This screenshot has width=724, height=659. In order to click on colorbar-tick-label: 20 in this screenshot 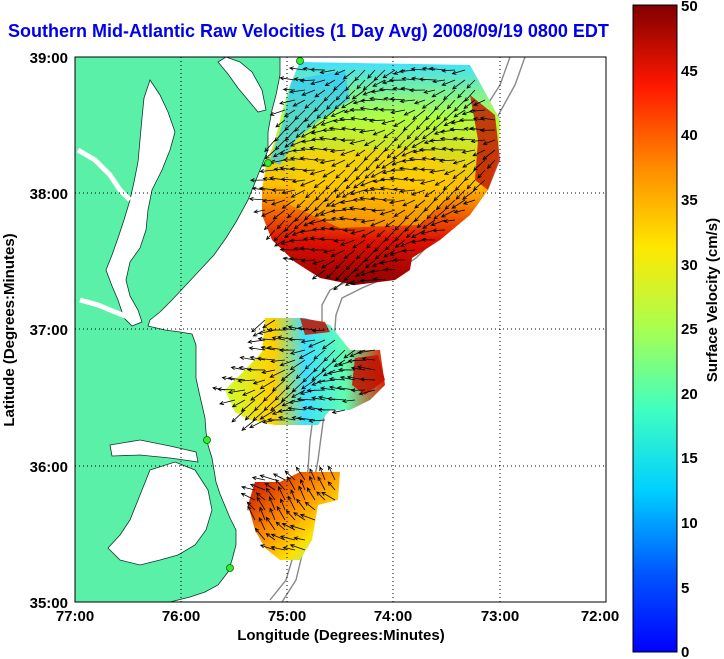, I will do `click(689, 394)`.